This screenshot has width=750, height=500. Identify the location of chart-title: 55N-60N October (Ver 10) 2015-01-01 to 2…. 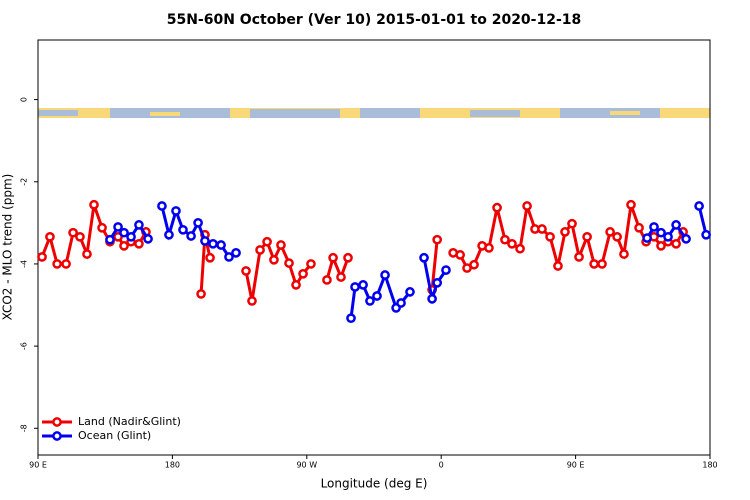
(374, 20).